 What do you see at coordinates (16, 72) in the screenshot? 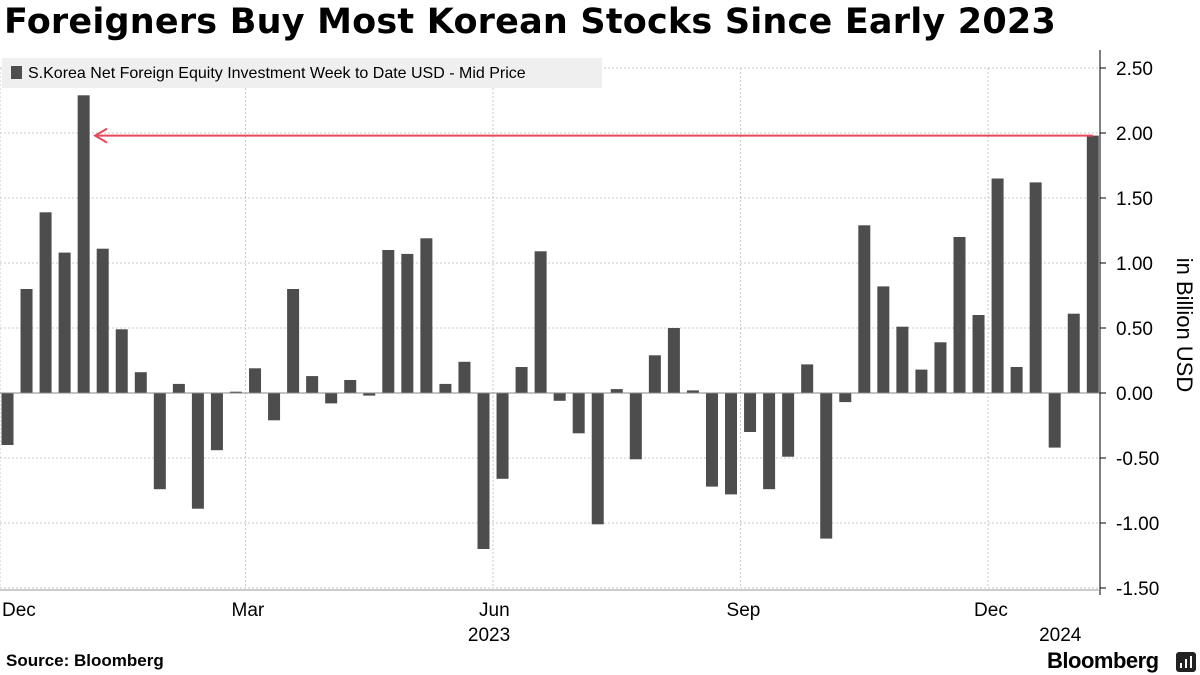
I see `legend-swatch` at bounding box center [16, 72].